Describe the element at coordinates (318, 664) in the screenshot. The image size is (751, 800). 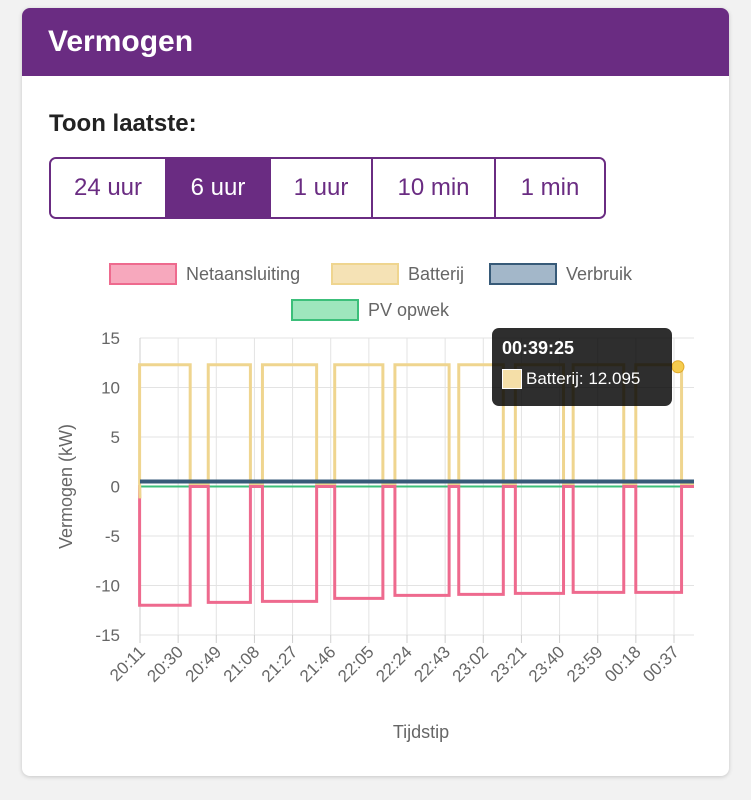
I see `x-tick-label: 21:46` at that location.